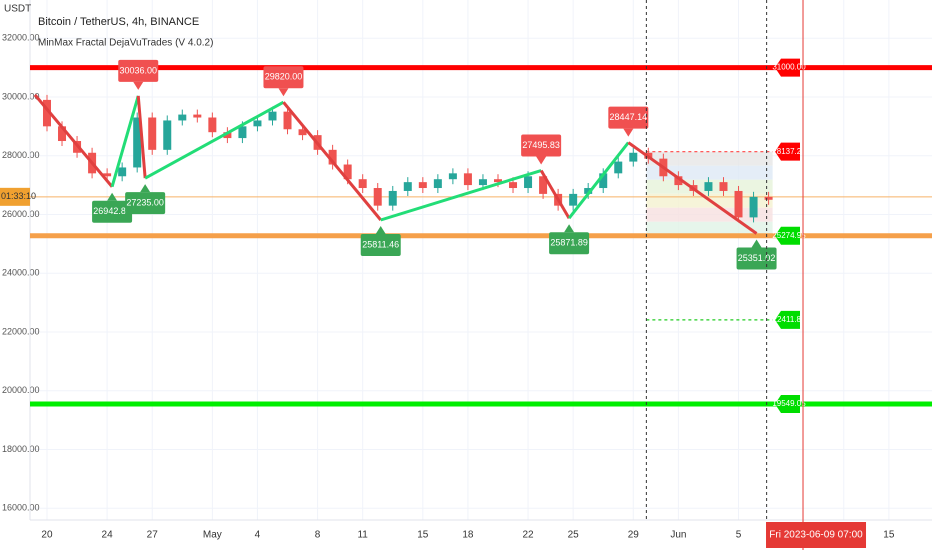 The width and height of the screenshot is (932, 555). I want to click on currency: USDT, so click(17, 9).